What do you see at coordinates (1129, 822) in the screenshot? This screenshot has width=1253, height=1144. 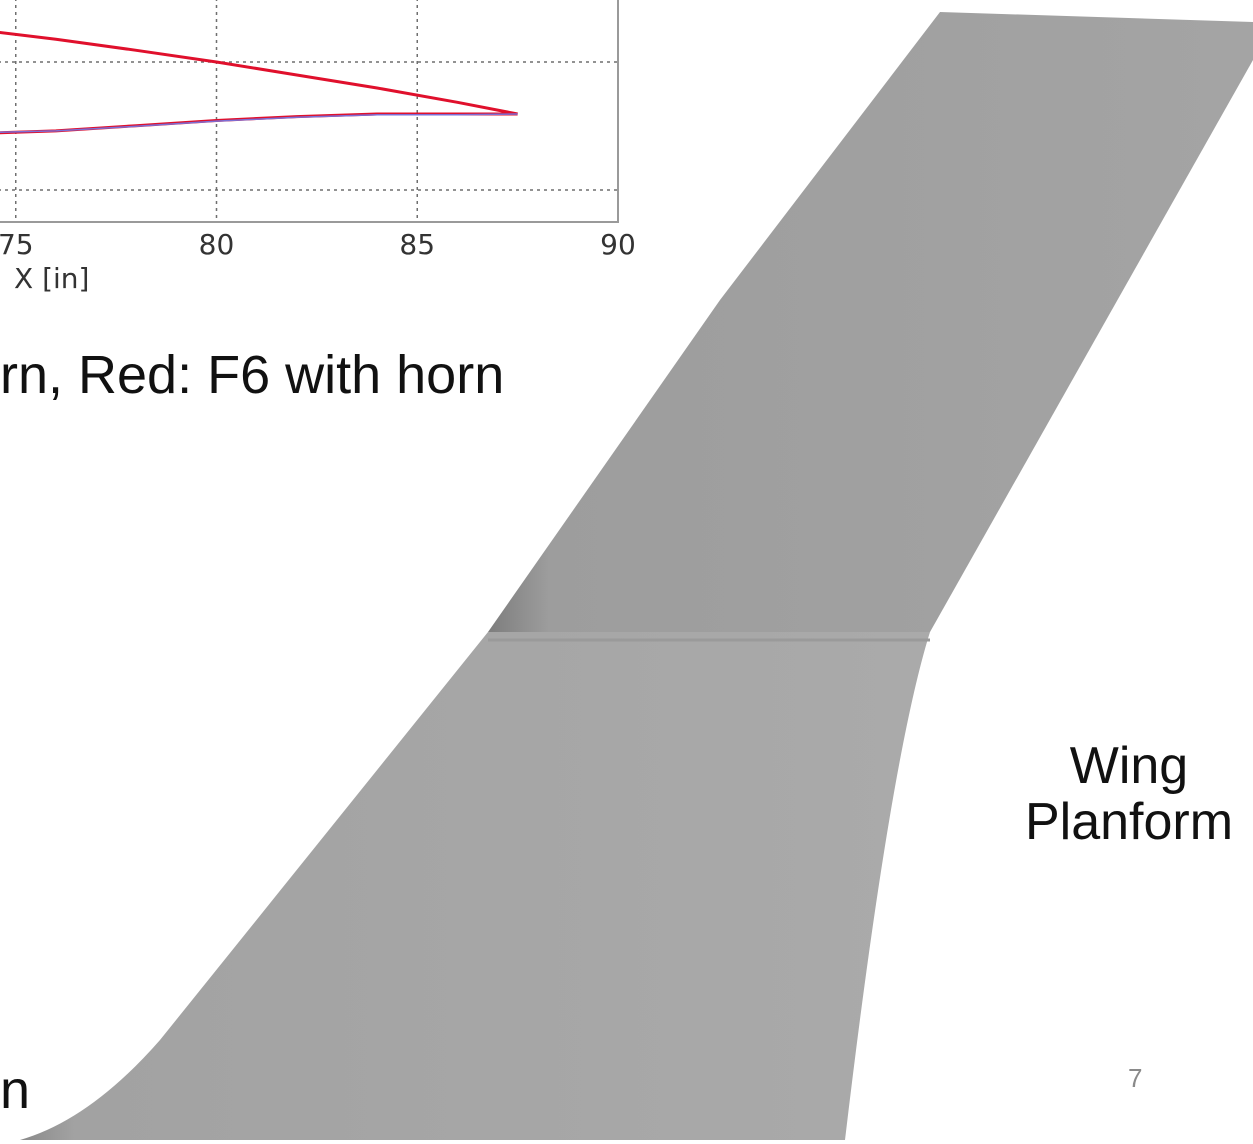 I see `planform-label-line2: Planform` at bounding box center [1129, 822].